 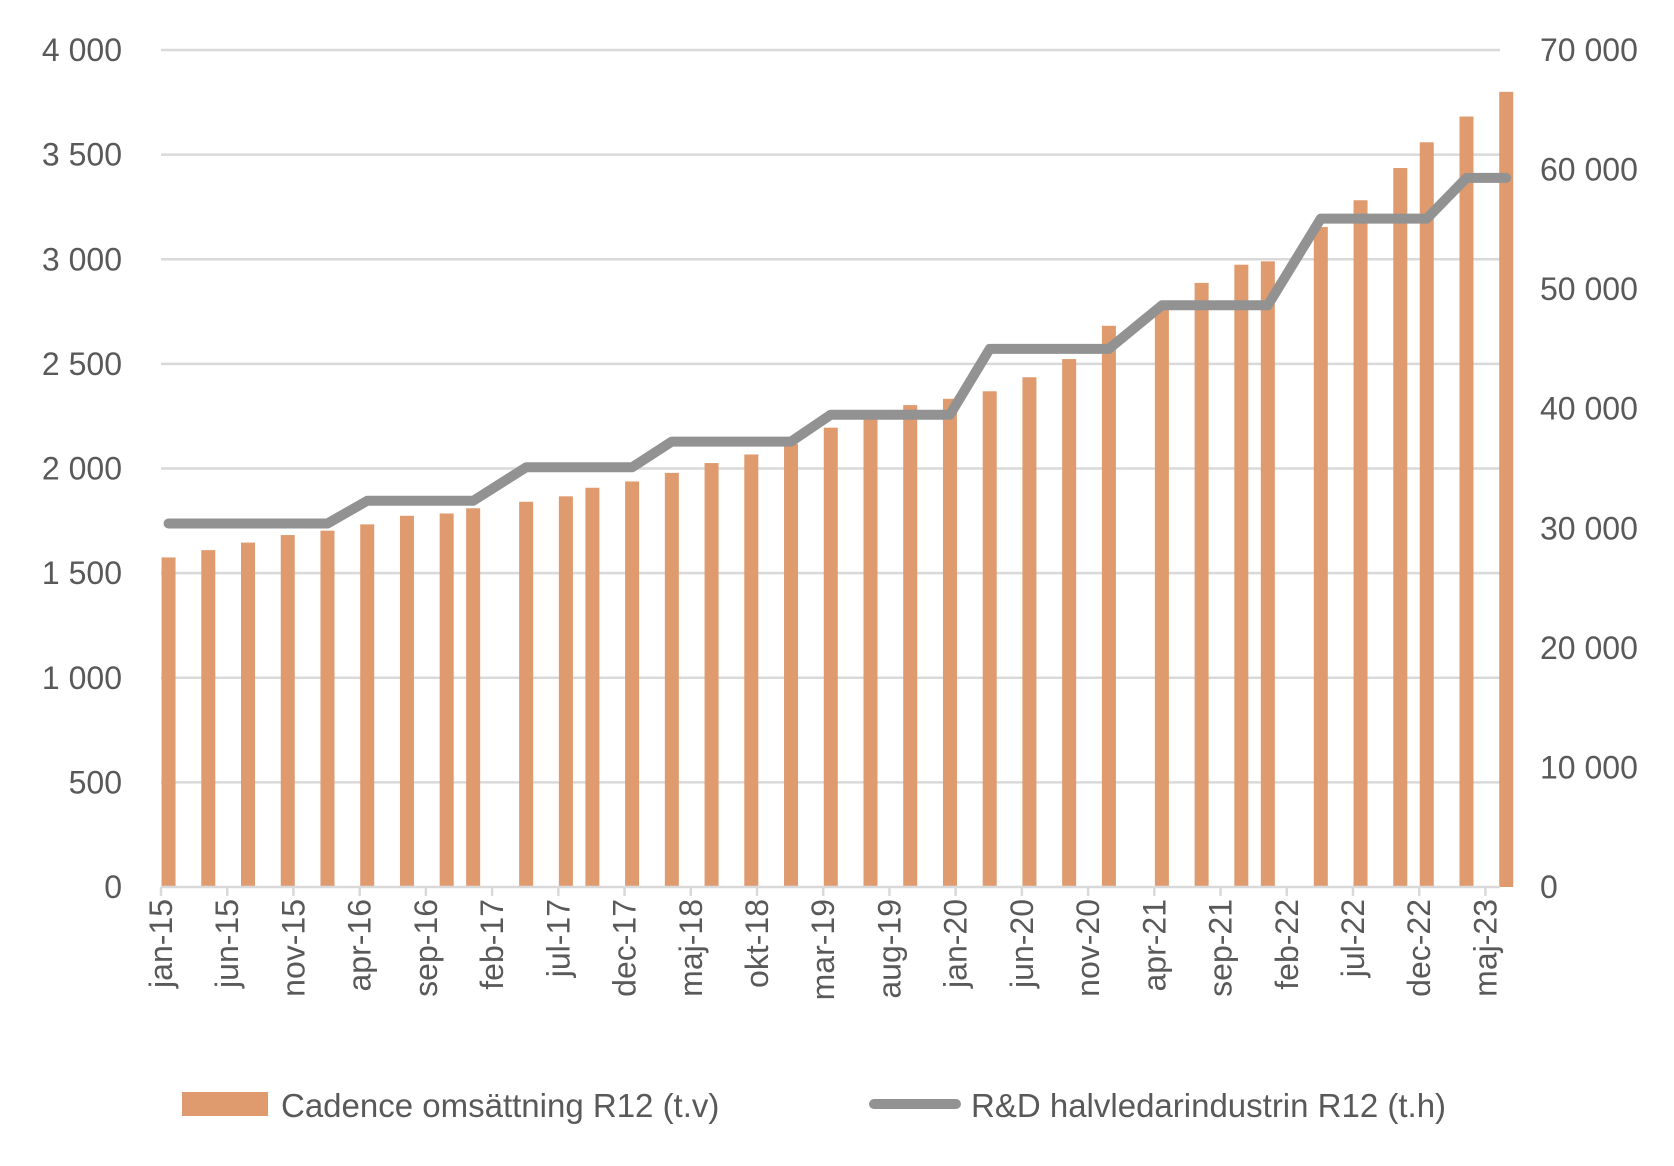 What do you see at coordinates (1589, 409) in the screenshot?
I see `y-right-tick-label: 40 000` at bounding box center [1589, 409].